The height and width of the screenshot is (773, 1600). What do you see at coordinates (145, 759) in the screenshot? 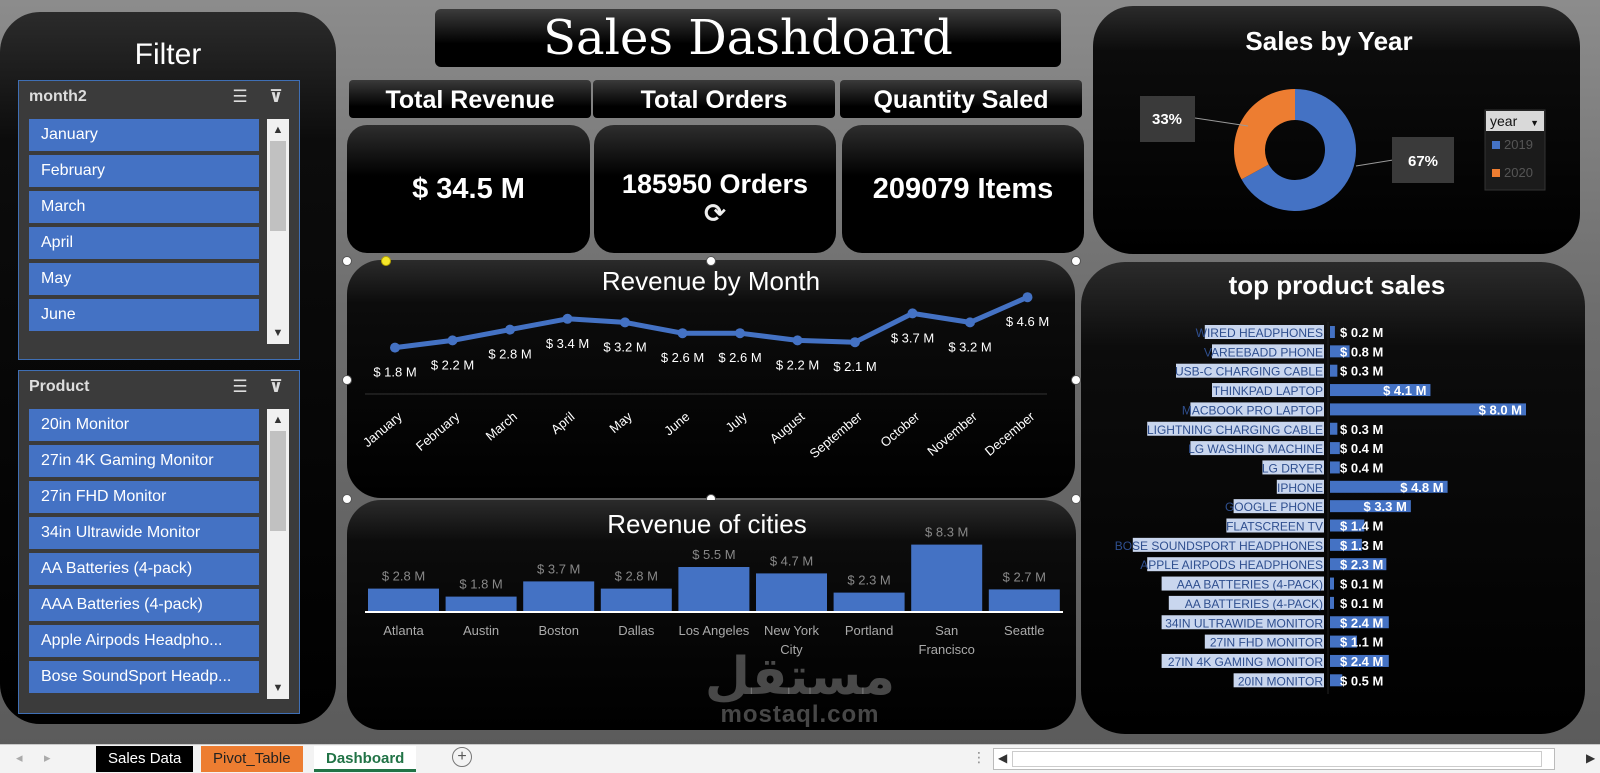
I see `tab-sales-data: Sales Data` at bounding box center [145, 759].